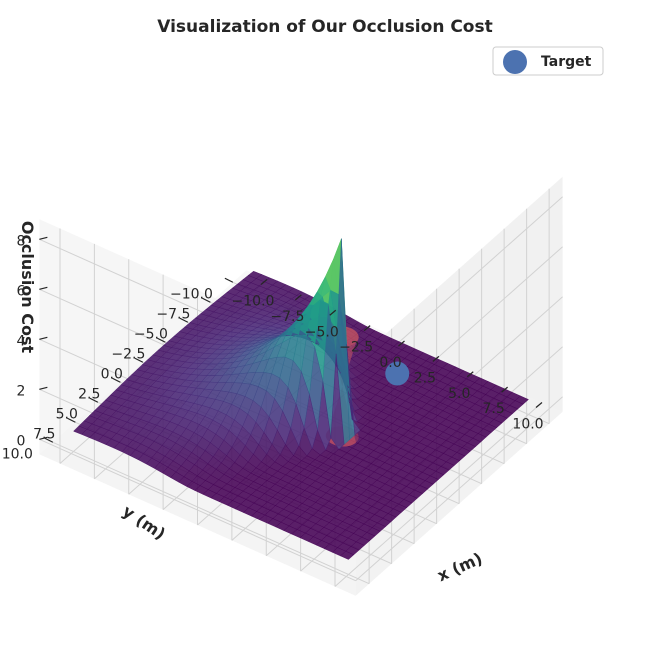 Image resolution: width=650 pixels, height=650 pixels. What do you see at coordinates (322, 332) in the screenshot?
I see `x-tick-label: −5.0` at bounding box center [322, 332].